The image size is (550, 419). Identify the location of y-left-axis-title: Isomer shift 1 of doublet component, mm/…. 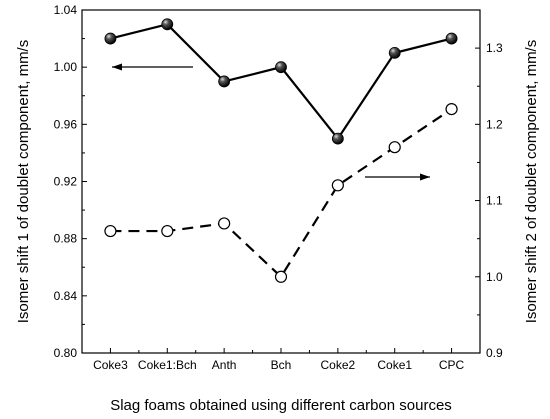
(23, 181).